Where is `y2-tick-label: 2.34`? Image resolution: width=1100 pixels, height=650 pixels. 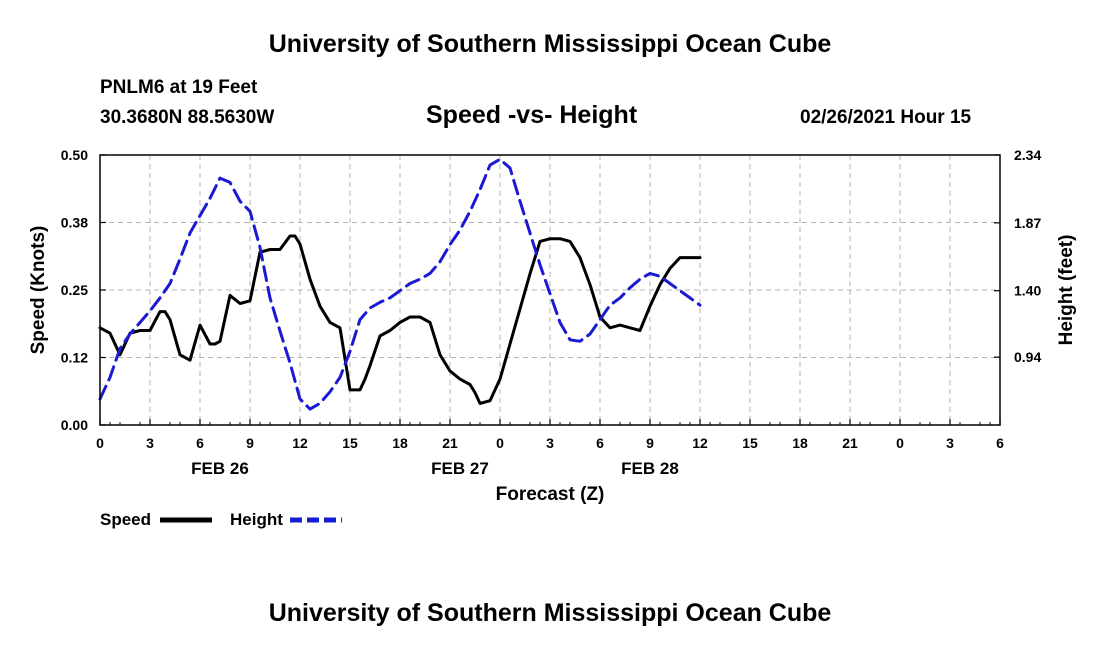
y2-tick-label: 2.34 is located at coordinates (1027, 155).